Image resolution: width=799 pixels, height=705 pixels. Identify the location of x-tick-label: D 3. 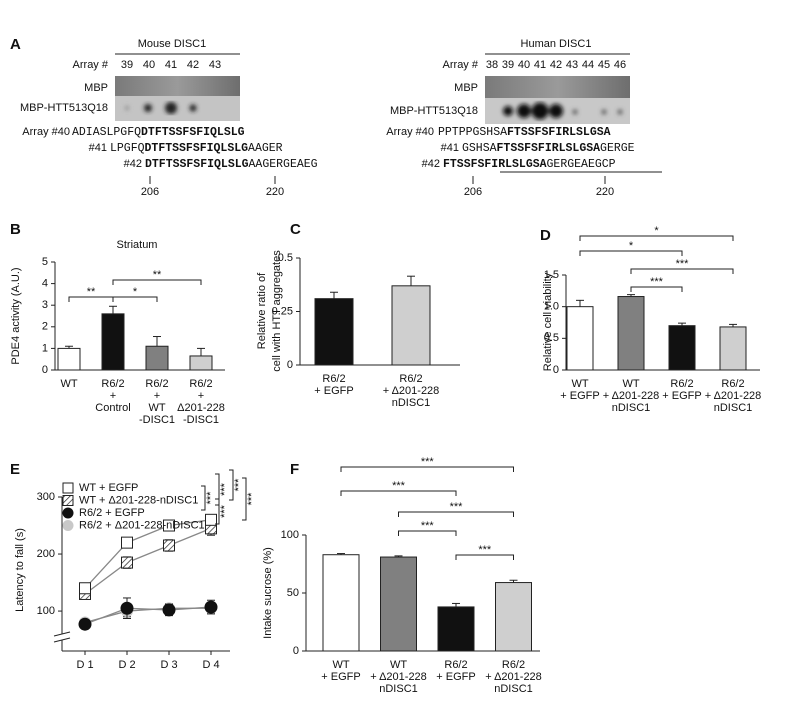
(168, 665).